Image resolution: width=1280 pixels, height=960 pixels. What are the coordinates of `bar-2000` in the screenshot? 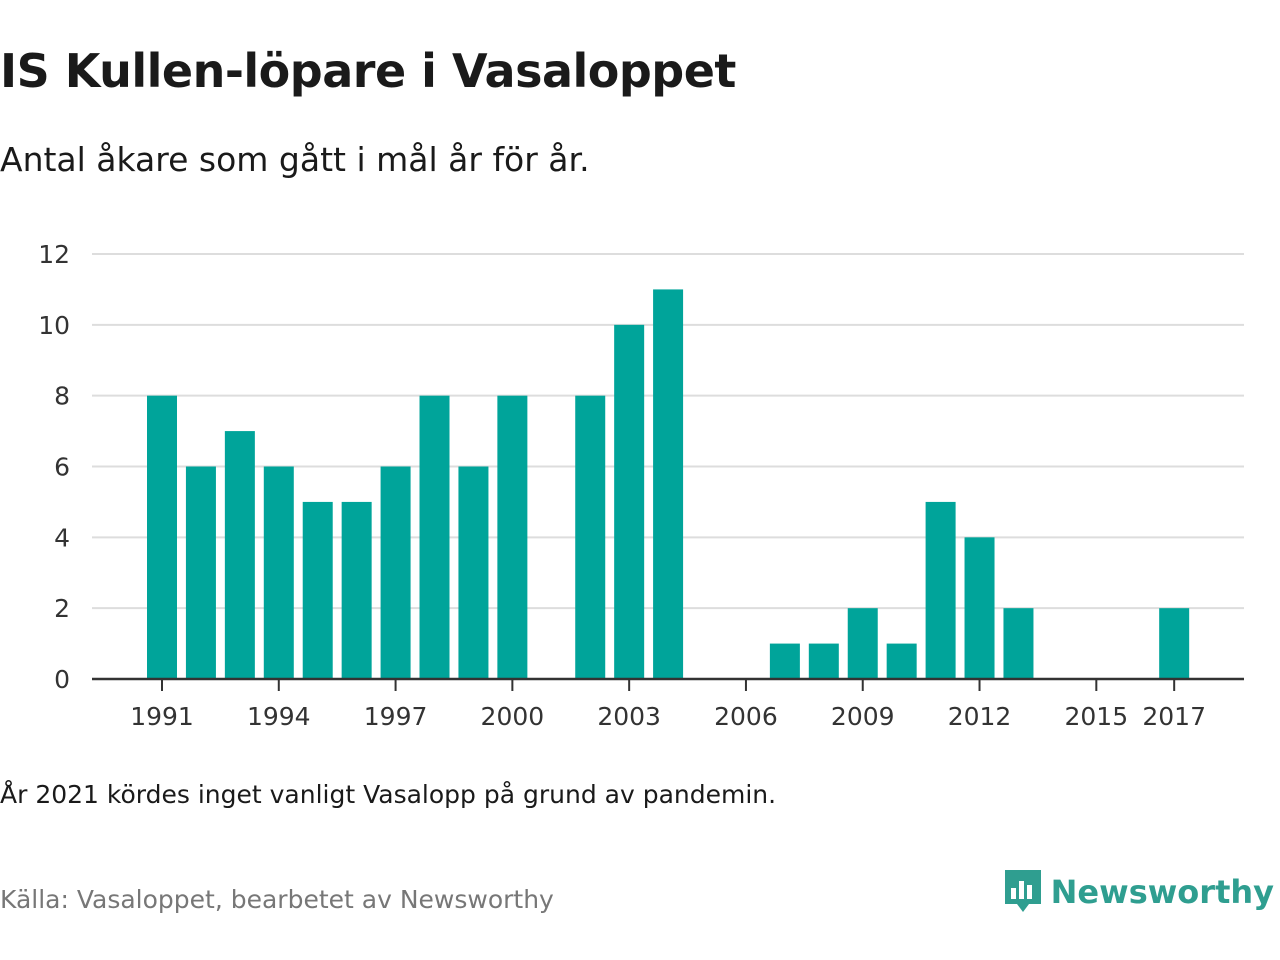 It's located at (512, 537).